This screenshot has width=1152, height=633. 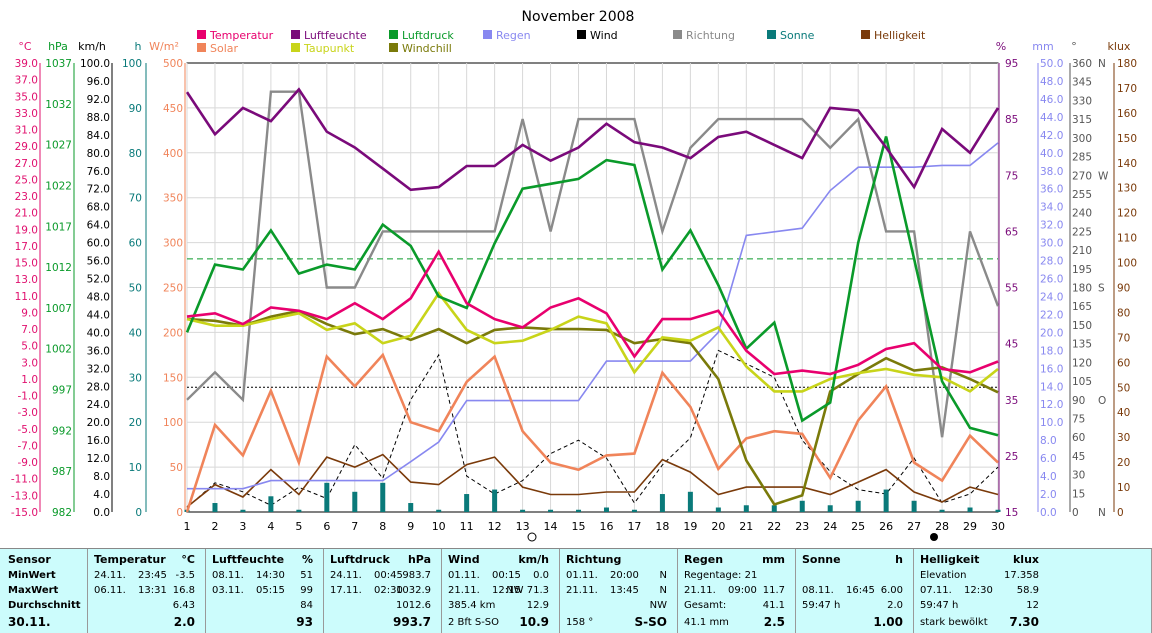 What do you see at coordinates (742, 590) in the screenshot?
I see `stats-rain-r1-time: 09:00` at bounding box center [742, 590].